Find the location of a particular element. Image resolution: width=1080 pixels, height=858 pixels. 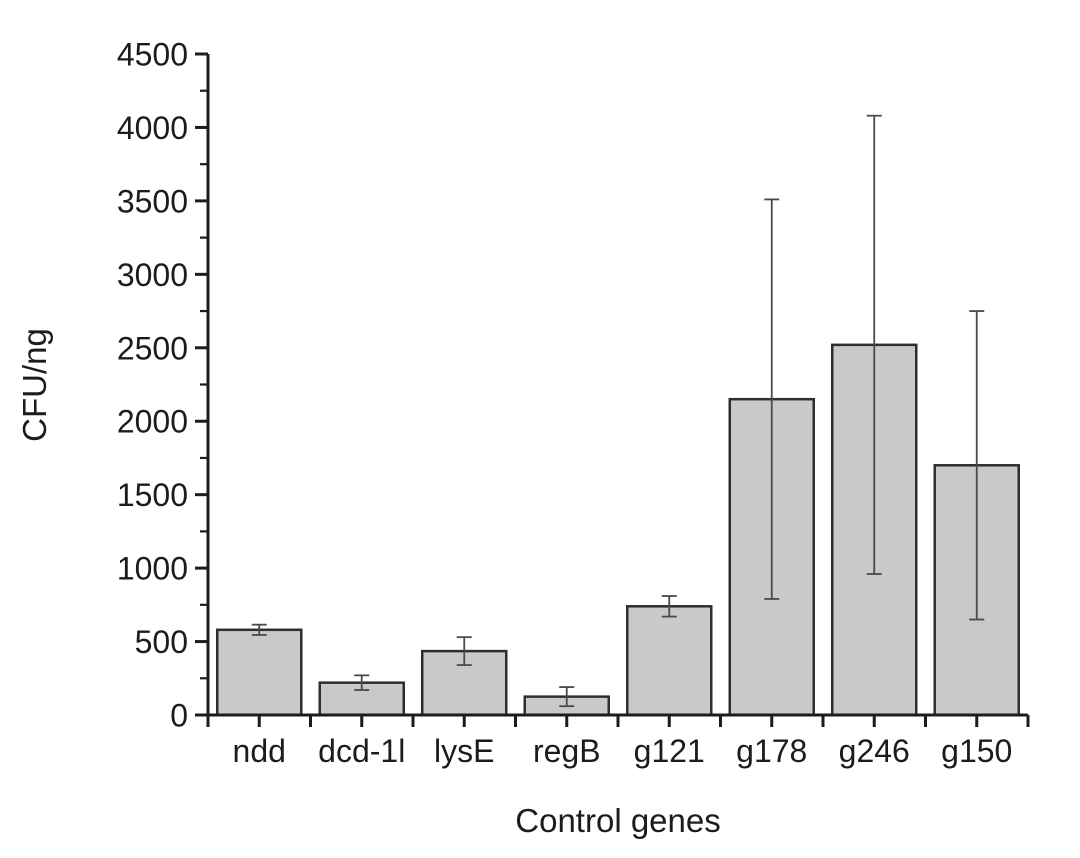

x-category-label-g150: g150 is located at coordinates (976, 751).